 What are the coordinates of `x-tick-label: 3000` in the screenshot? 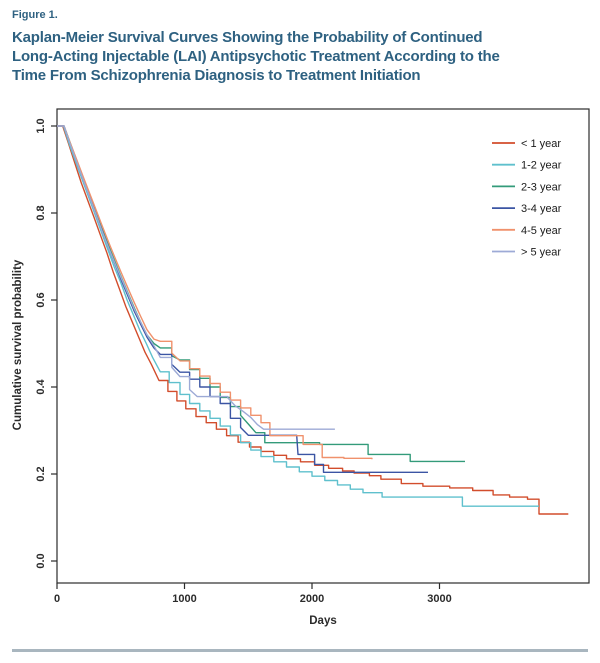 It's located at (439, 599).